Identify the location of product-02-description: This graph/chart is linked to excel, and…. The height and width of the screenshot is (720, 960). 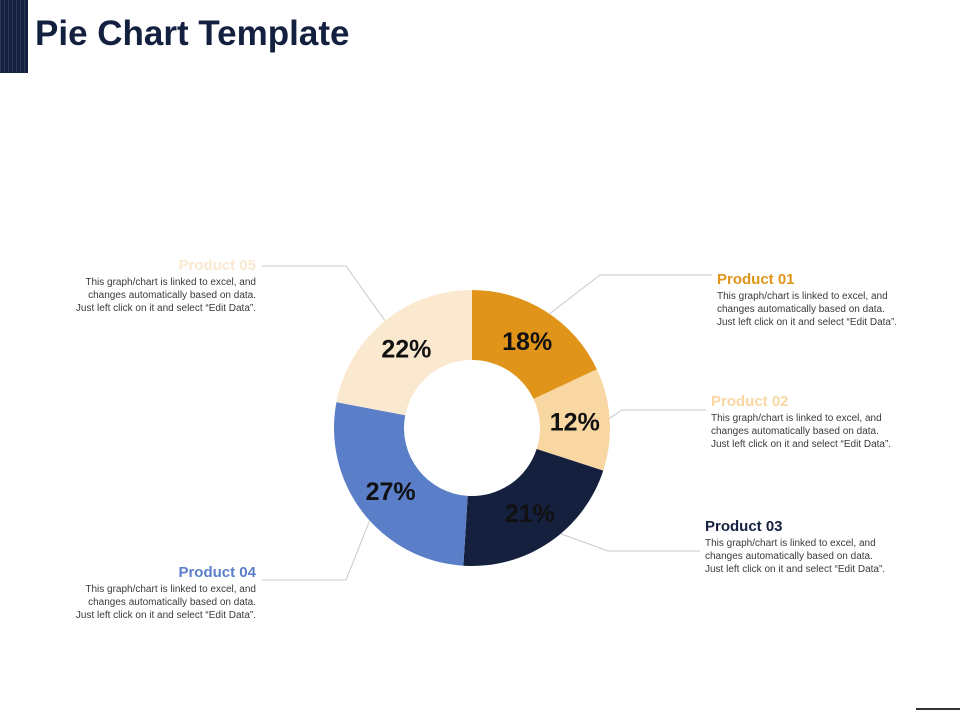
(801, 431).